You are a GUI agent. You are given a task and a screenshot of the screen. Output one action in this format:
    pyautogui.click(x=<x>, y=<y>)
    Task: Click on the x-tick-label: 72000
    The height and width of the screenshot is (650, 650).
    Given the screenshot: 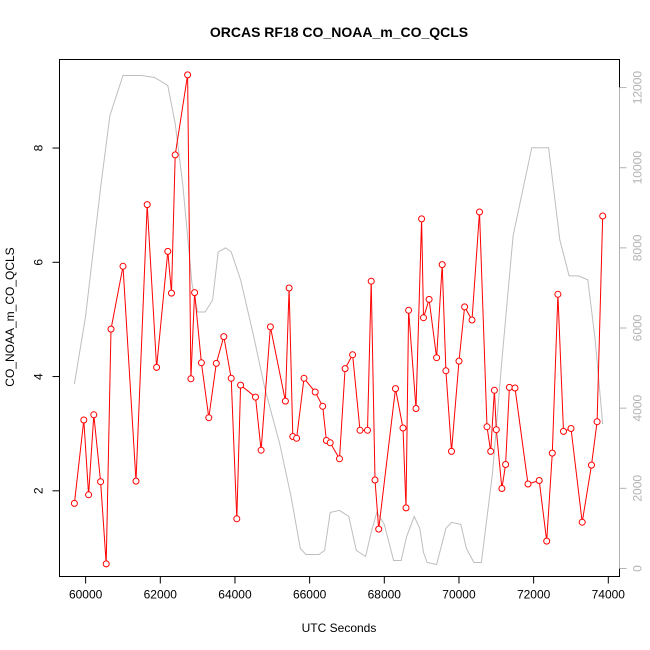 What is the action you would take?
    pyautogui.click(x=534, y=595)
    